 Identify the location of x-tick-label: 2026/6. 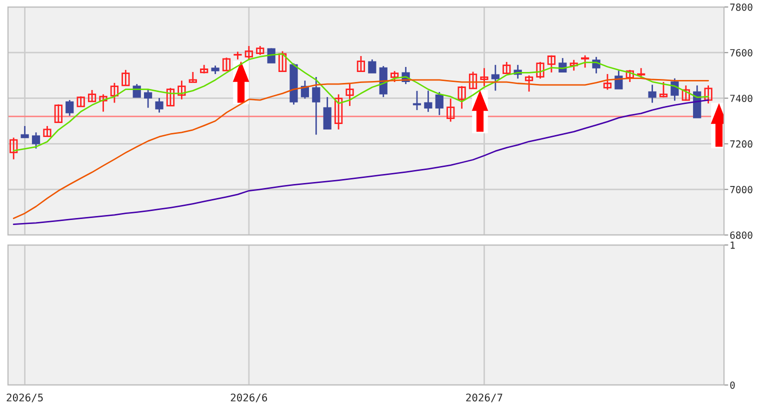
(249, 398).